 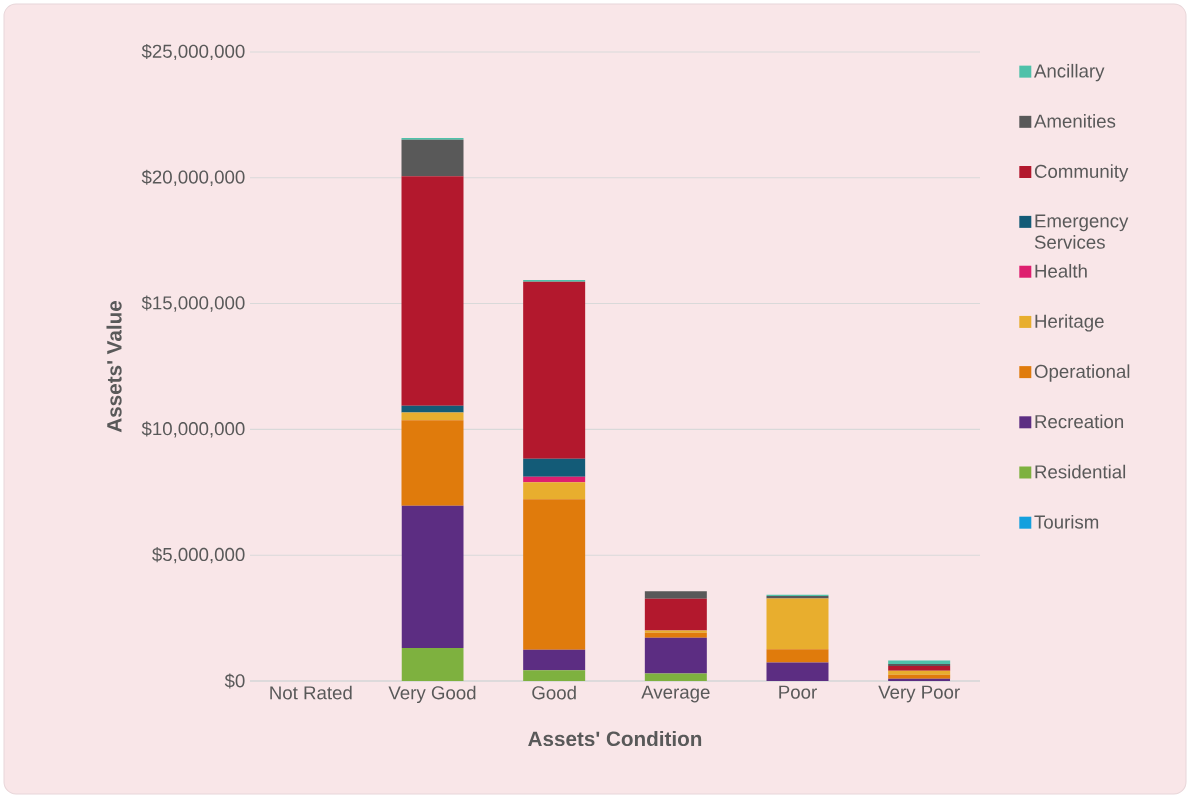 What do you see at coordinates (1066, 521) in the screenshot?
I see `legend-label: Tourism` at bounding box center [1066, 521].